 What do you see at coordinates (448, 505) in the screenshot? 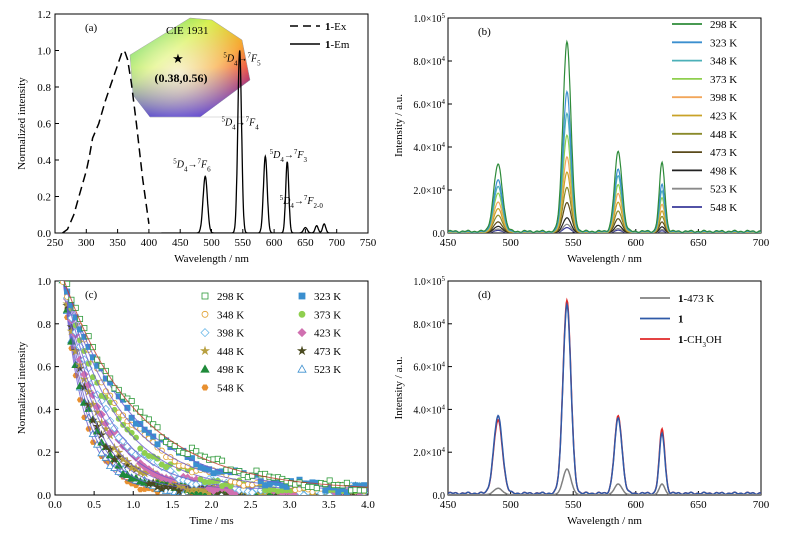
I see `d-x-tick-label: 450` at bounding box center [448, 505].